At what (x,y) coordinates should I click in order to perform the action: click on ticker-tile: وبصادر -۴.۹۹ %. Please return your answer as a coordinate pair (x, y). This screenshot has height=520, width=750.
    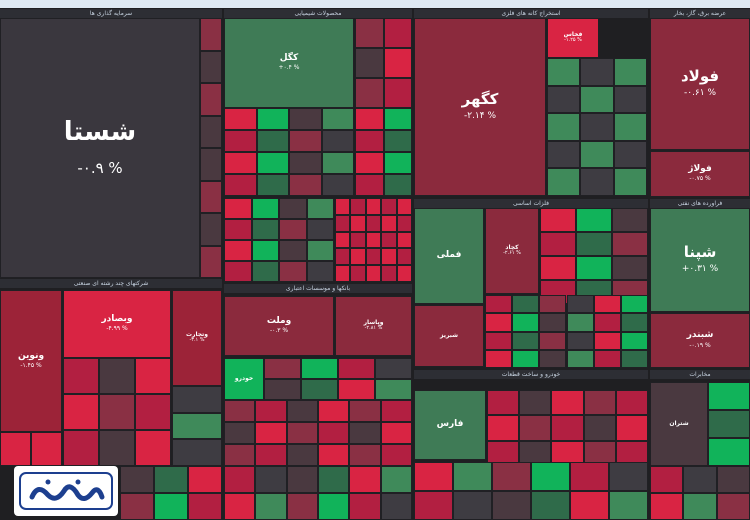
    Looking at the image, I should click on (117, 324).